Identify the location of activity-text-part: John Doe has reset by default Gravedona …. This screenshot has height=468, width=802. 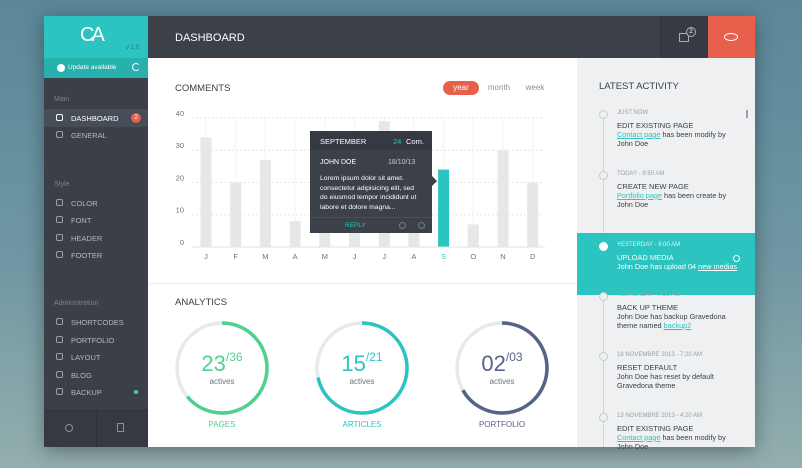
(665, 381).